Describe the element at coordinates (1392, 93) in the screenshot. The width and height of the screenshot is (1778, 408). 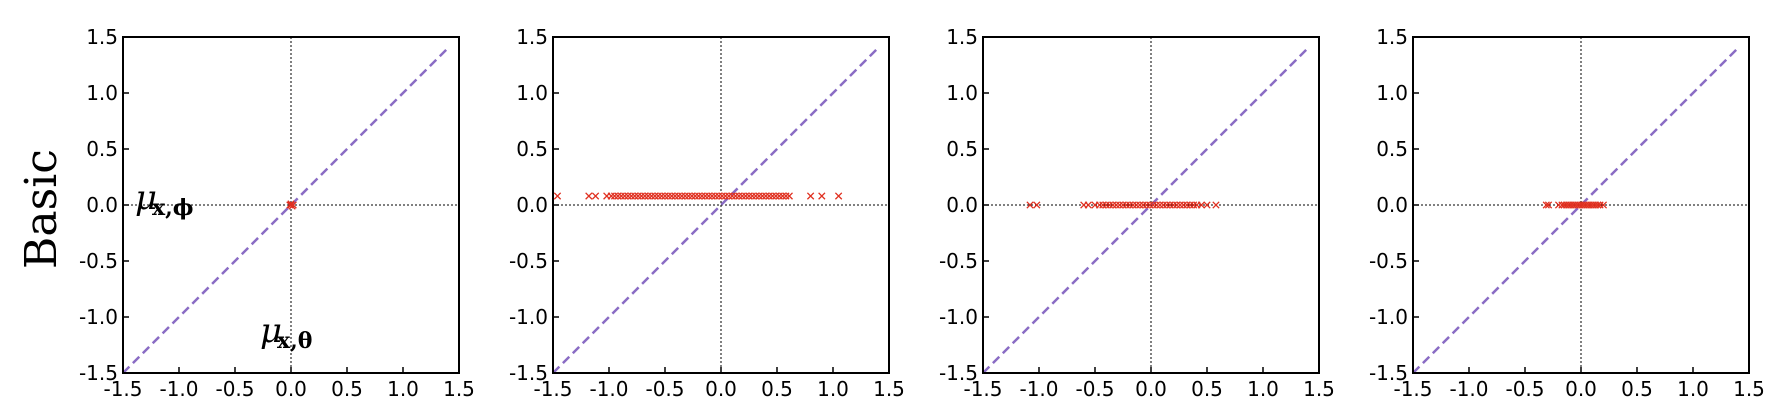
I see `y-tick-label: 1.0` at that location.